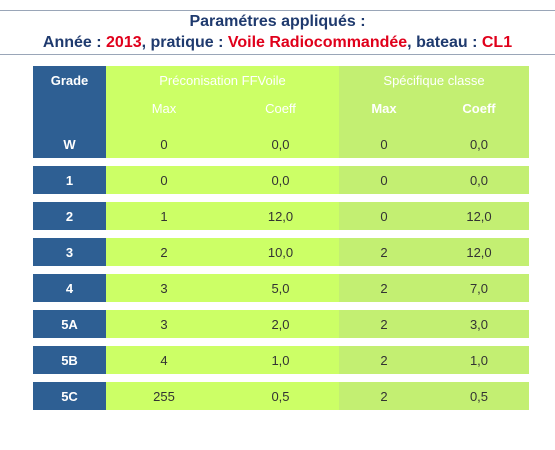 The width and height of the screenshot is (555, 450). I want to click on table-row: 1 0 0,0 0 0,0, so click(281, 180).